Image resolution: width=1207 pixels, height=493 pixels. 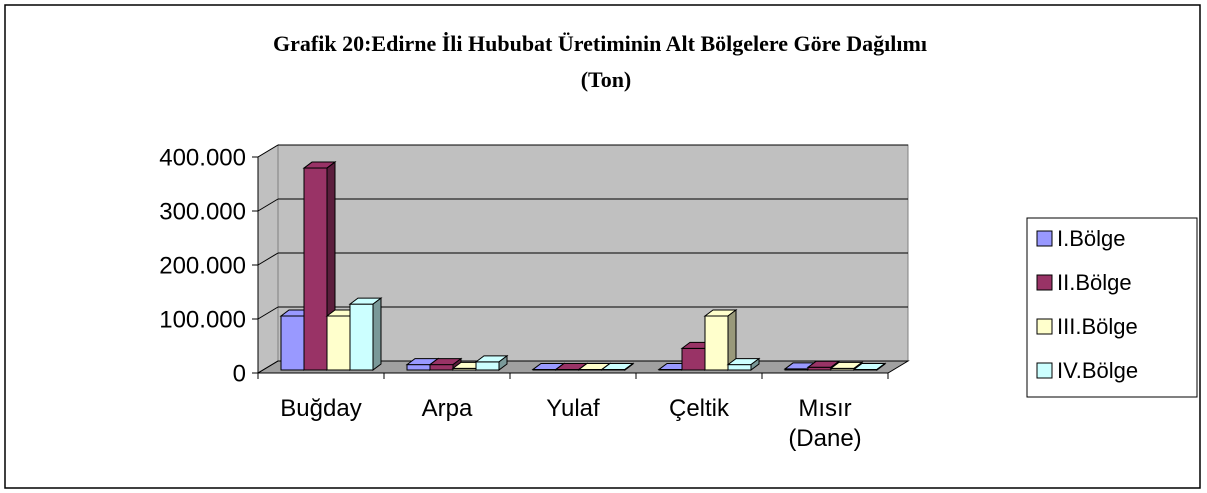 I want to click on chart-subtitle: (Ton), so click(x=606, y=79).